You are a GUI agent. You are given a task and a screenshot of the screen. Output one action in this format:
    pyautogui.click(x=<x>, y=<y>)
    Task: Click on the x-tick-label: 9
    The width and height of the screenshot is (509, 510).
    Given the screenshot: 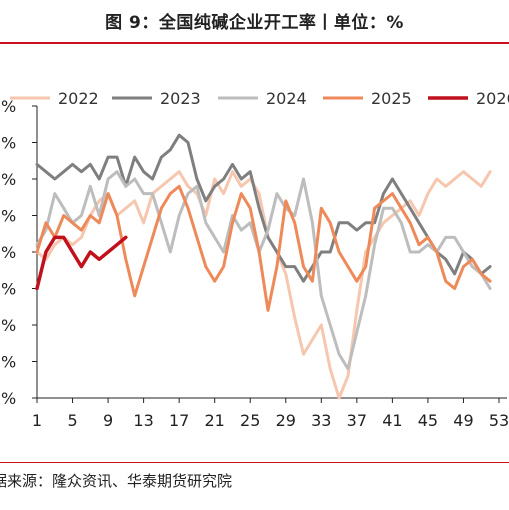 What is the action you would take?
    pyautogui.click(x=108, y=420)
    